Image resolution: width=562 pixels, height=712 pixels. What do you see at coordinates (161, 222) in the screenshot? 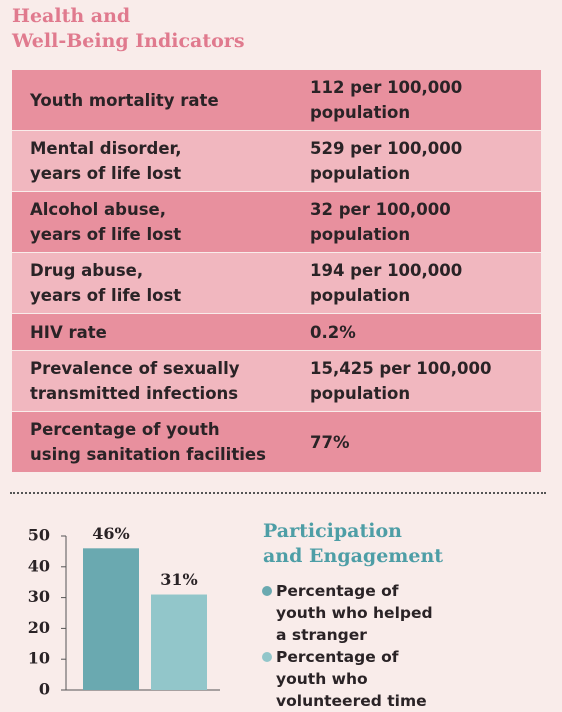
I see `table-cell: Alcohol abuse, years of life lost` at bounding box center [161, 222].